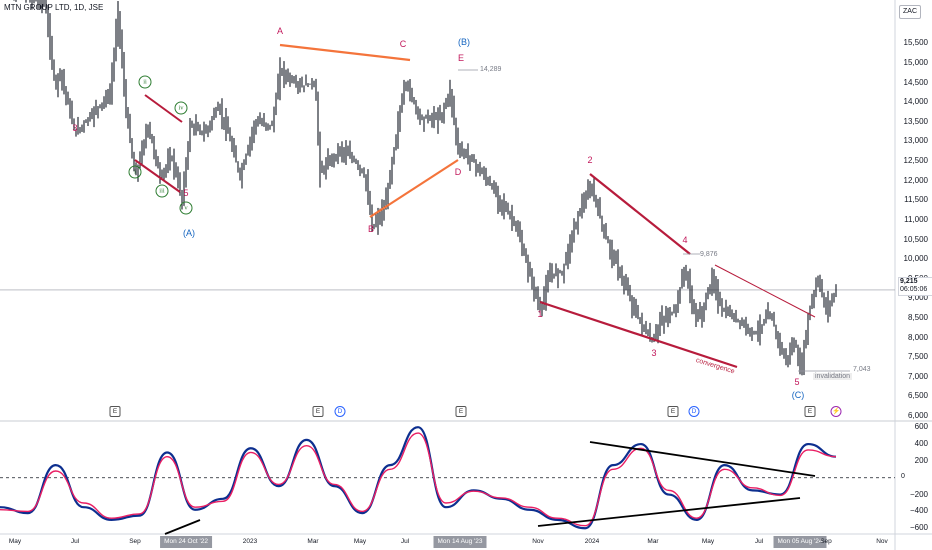  What do you see at coordinates (157, 176) in the screenshot?
I see `wedge-lower-line` at bounding box center [157, 176].